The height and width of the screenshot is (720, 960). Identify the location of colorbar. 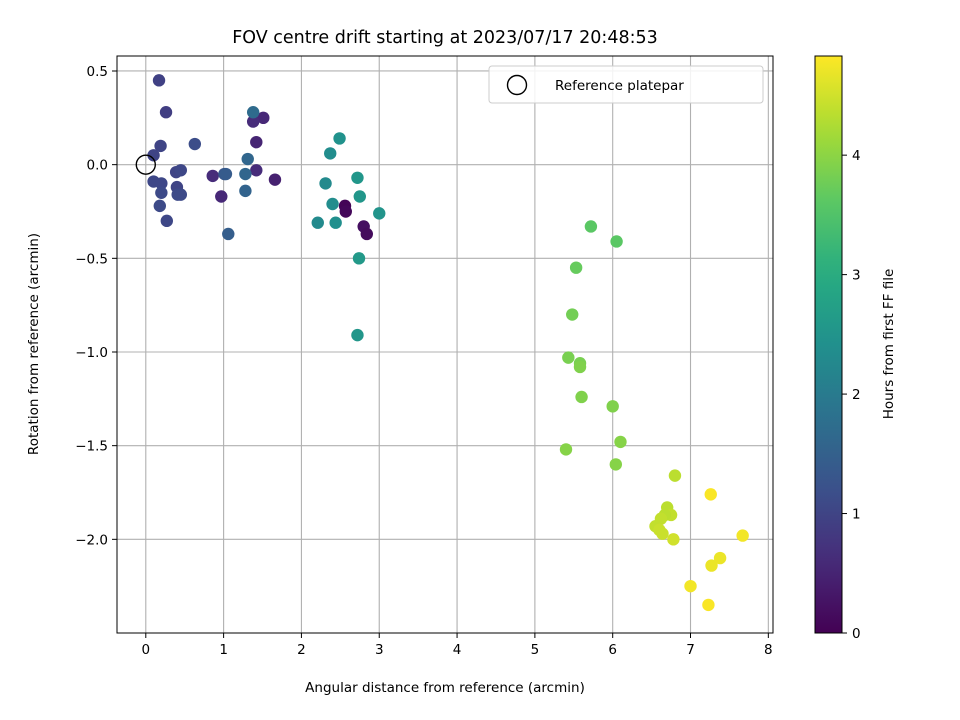
(828, 344).